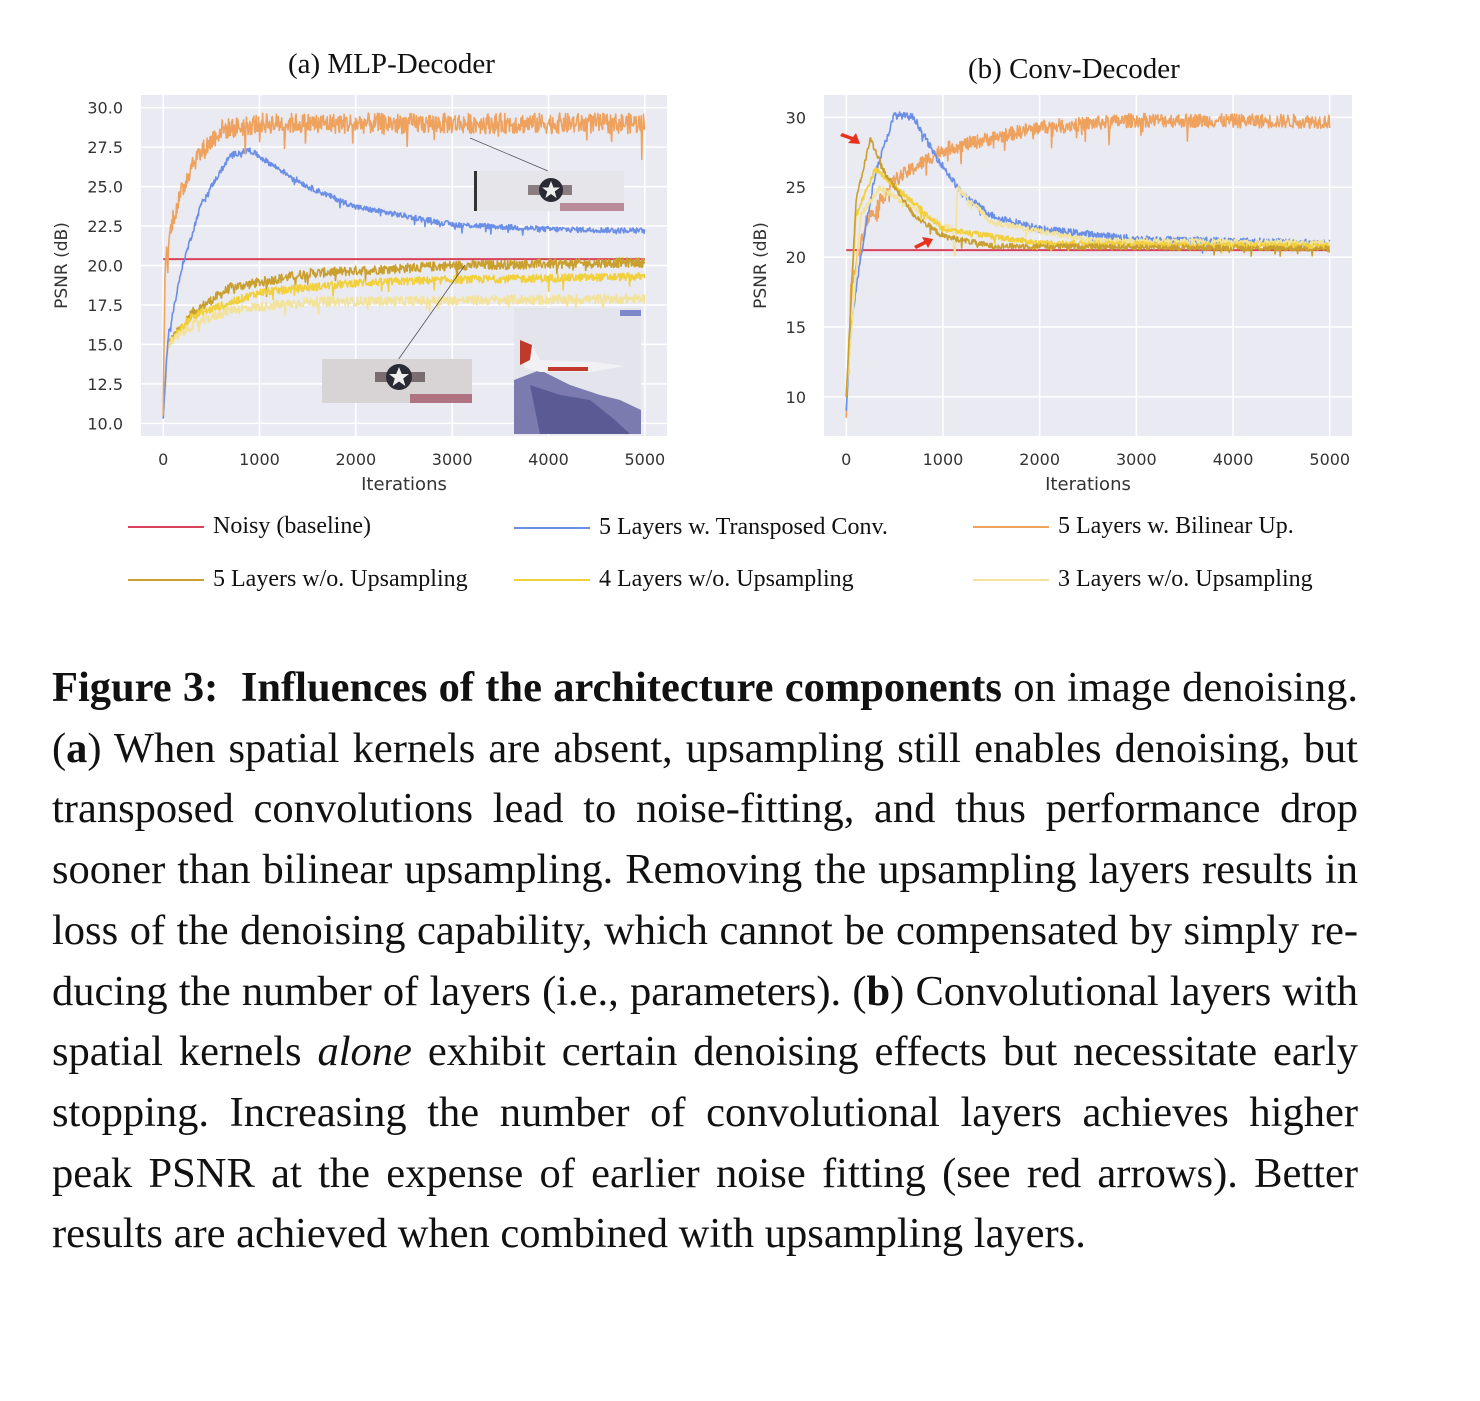 The height and width of the screenshot is (1401, 1480). What do you see at coordinates (726, 579) in the screenshot?
I see `legend-label: 4 Layers w/o. Upsampling` at bounding box center [726, 579].